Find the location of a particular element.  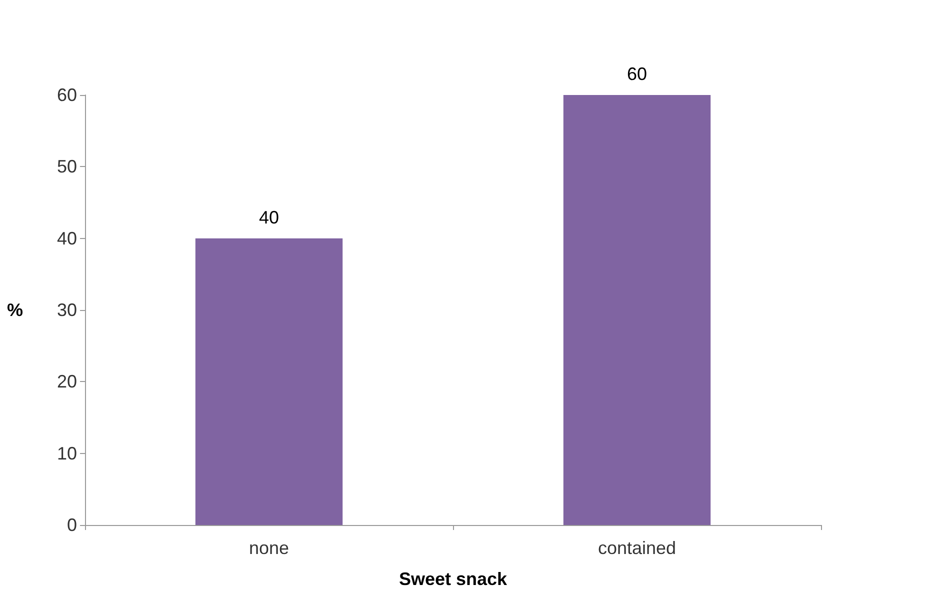

y-tick-label: 0 is located at coordinates (71, 525).